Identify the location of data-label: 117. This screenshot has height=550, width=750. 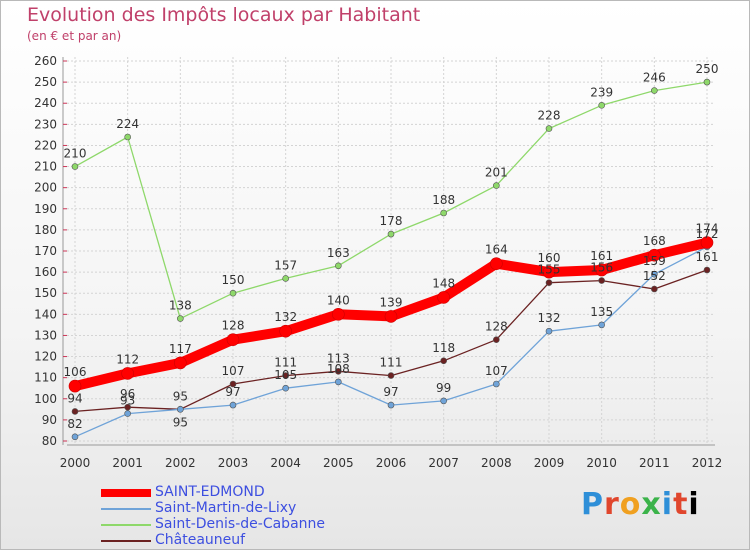
(180, 349).